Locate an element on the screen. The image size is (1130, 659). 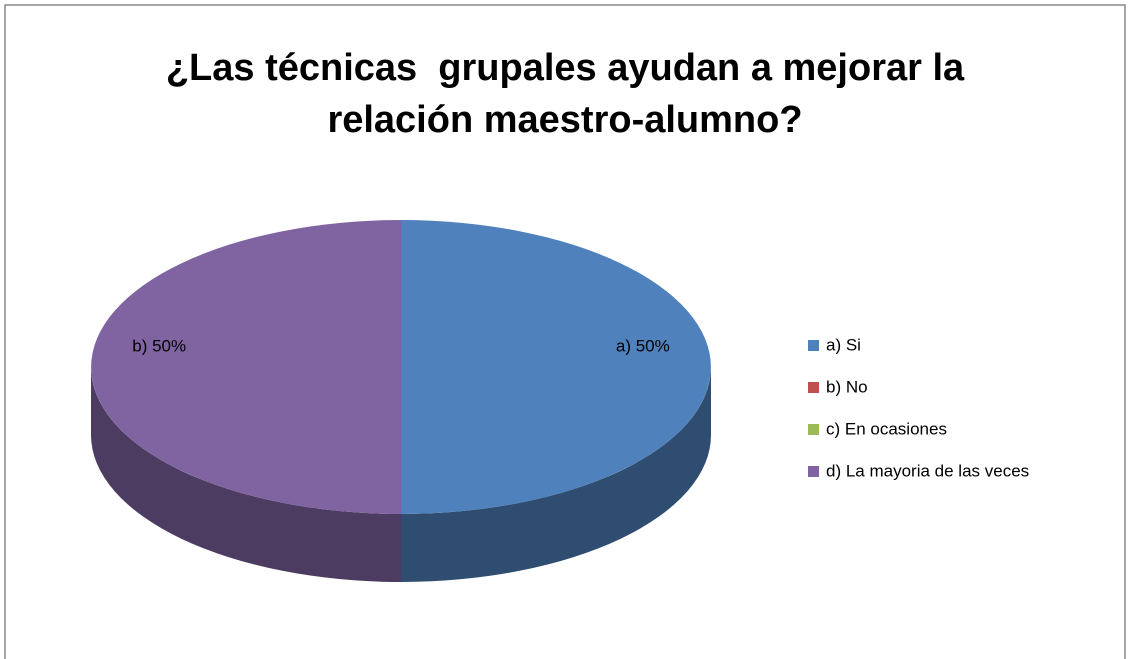
data-label: a) 50% is located at coordinates (643, 345).